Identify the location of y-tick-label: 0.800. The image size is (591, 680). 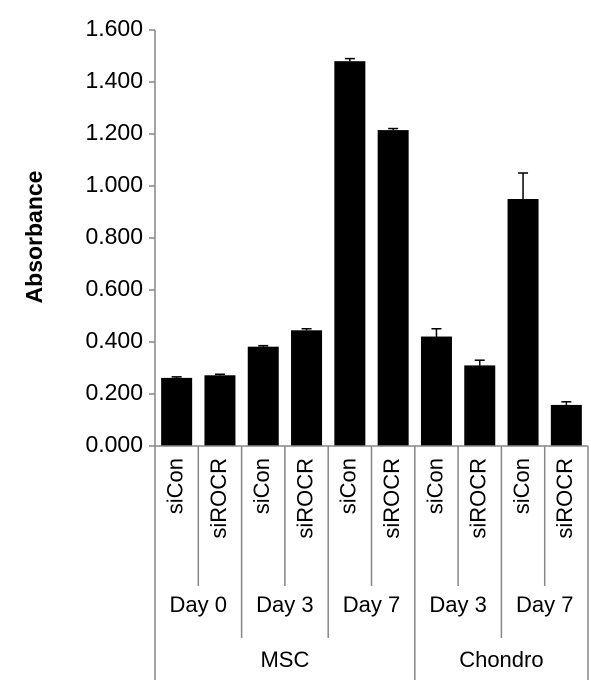
(114, 236).